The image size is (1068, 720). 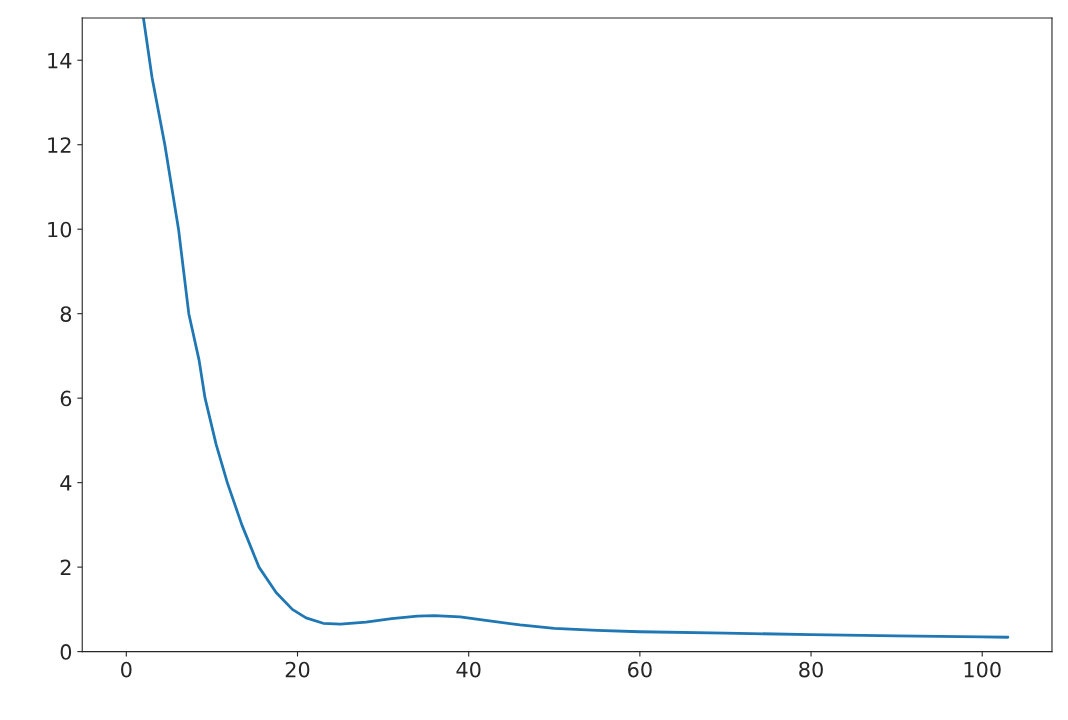 I want to click on x-tick-label: 20, so click(x=297, y=669).